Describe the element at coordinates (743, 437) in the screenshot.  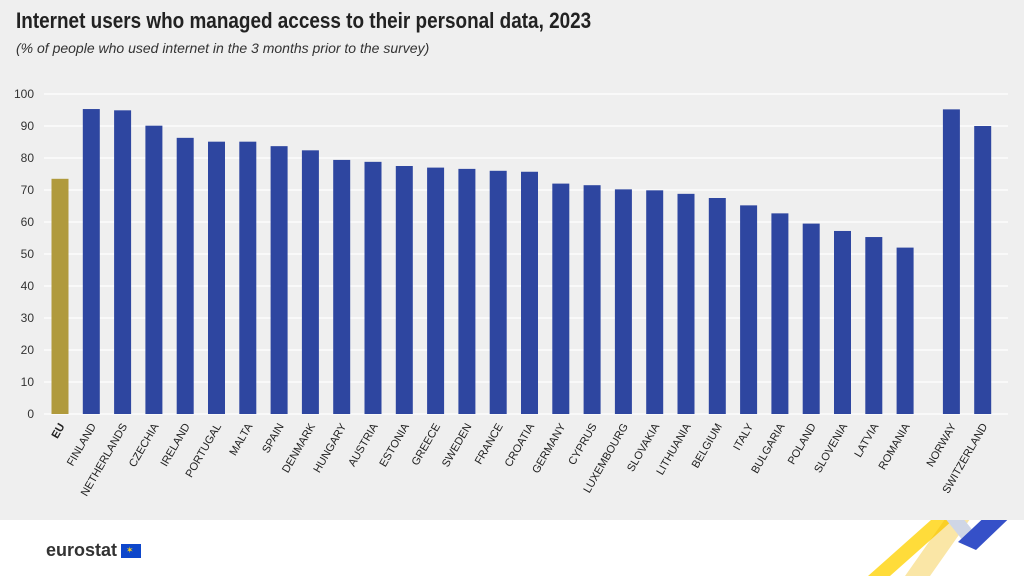
I see `x-tick-label: ITALY` at that location.